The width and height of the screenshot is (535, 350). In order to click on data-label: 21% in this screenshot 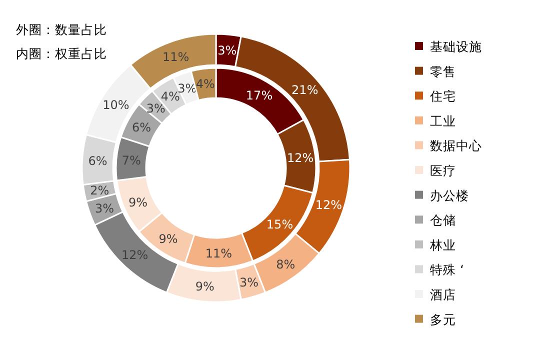, I will do `click(305, 90)`.